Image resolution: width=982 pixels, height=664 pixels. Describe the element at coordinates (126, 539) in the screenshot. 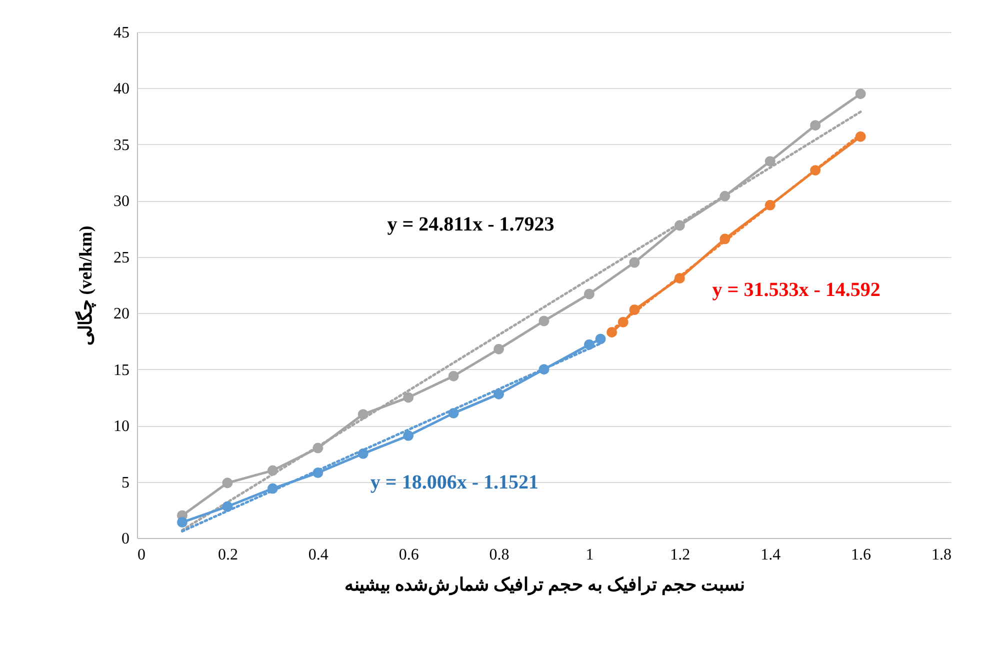

I see `y-tick-label: 0` at that location.